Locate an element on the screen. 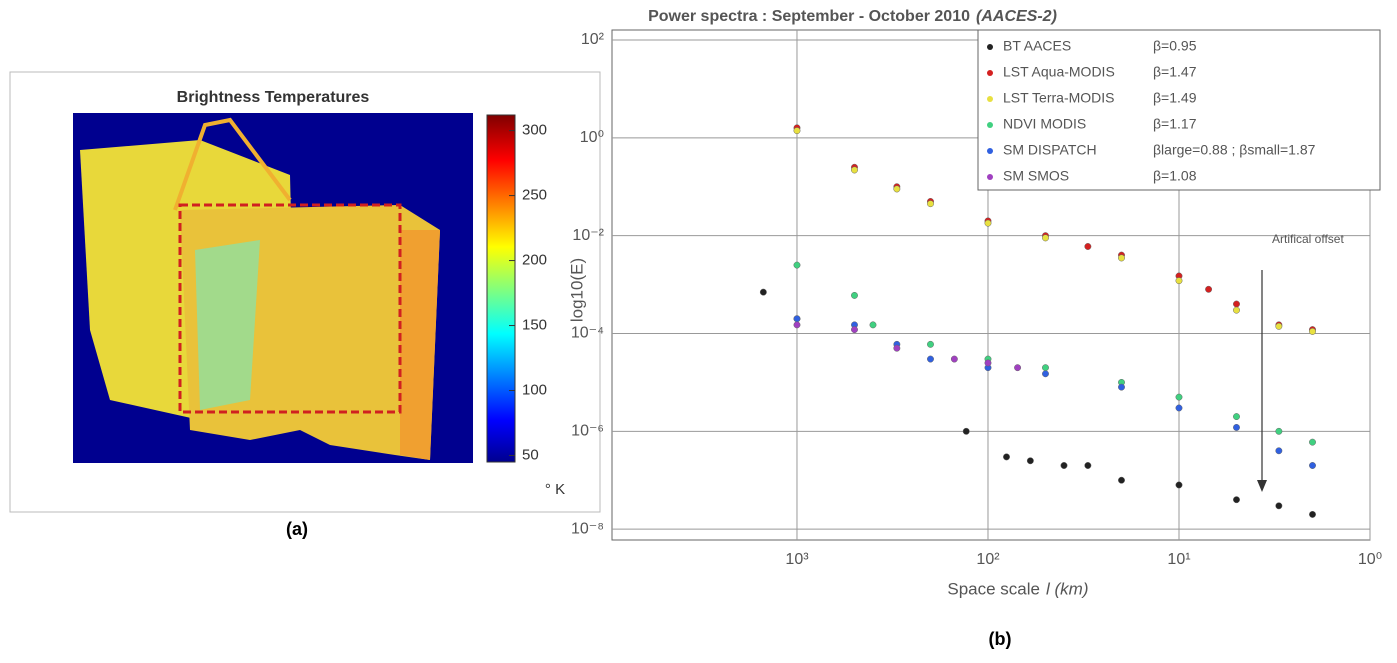 This screenshot has height=663, width=1397. x-tick-label: 10² is located at coordinates (988, 559).